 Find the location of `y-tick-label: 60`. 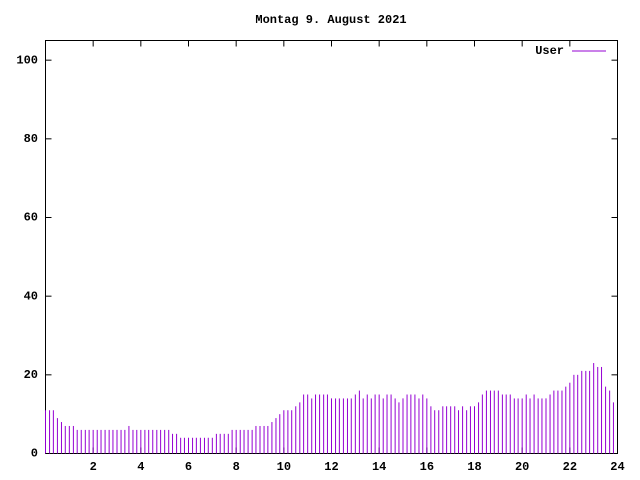

y-tick-label: 60 is located at coordinates (31, 218).